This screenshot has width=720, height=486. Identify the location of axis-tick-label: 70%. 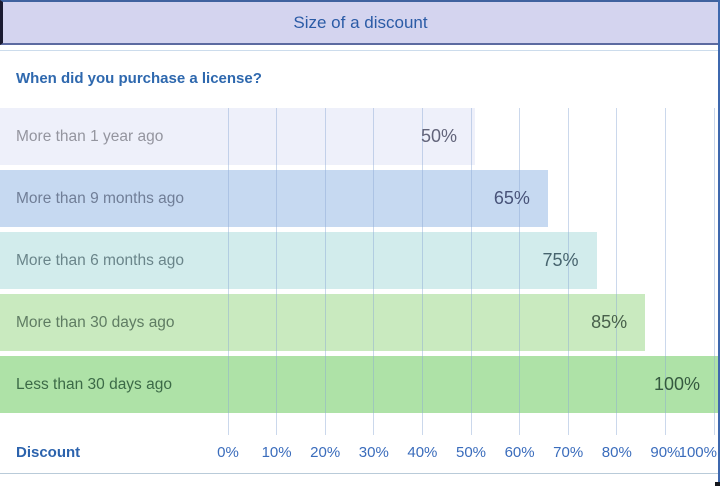
(568, 452).